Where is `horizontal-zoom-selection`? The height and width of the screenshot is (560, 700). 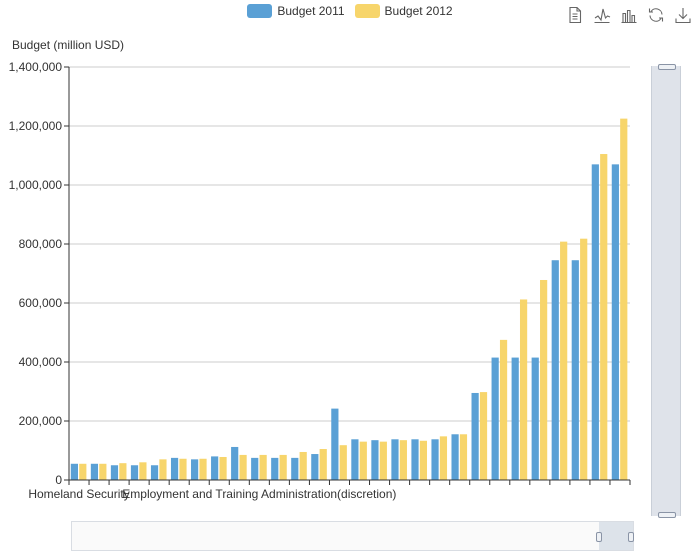
horizontal-zoom-selection is located at coordinates (616, 536).